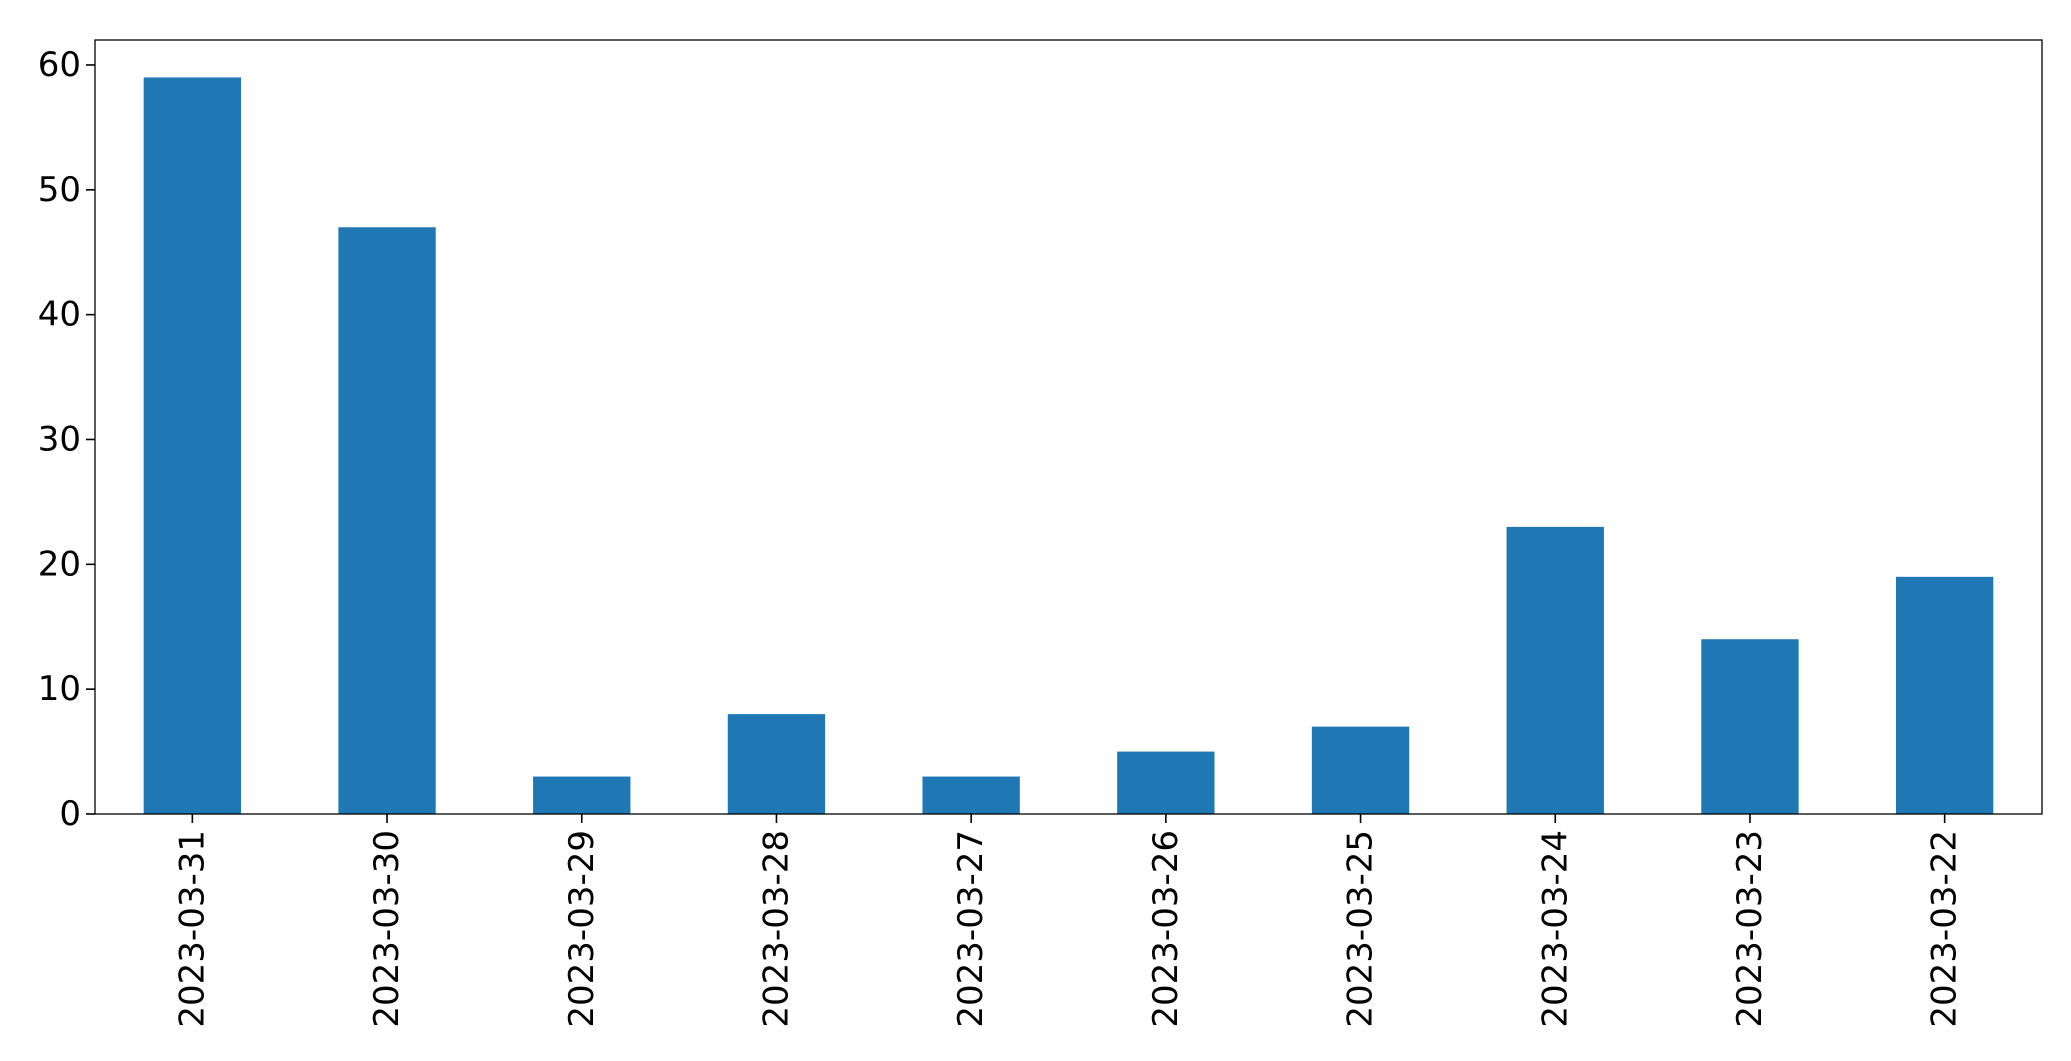 The height and width of the screenshot is (1061, 2071). I want to click on y-tick-label: 40, so click(59, 315).